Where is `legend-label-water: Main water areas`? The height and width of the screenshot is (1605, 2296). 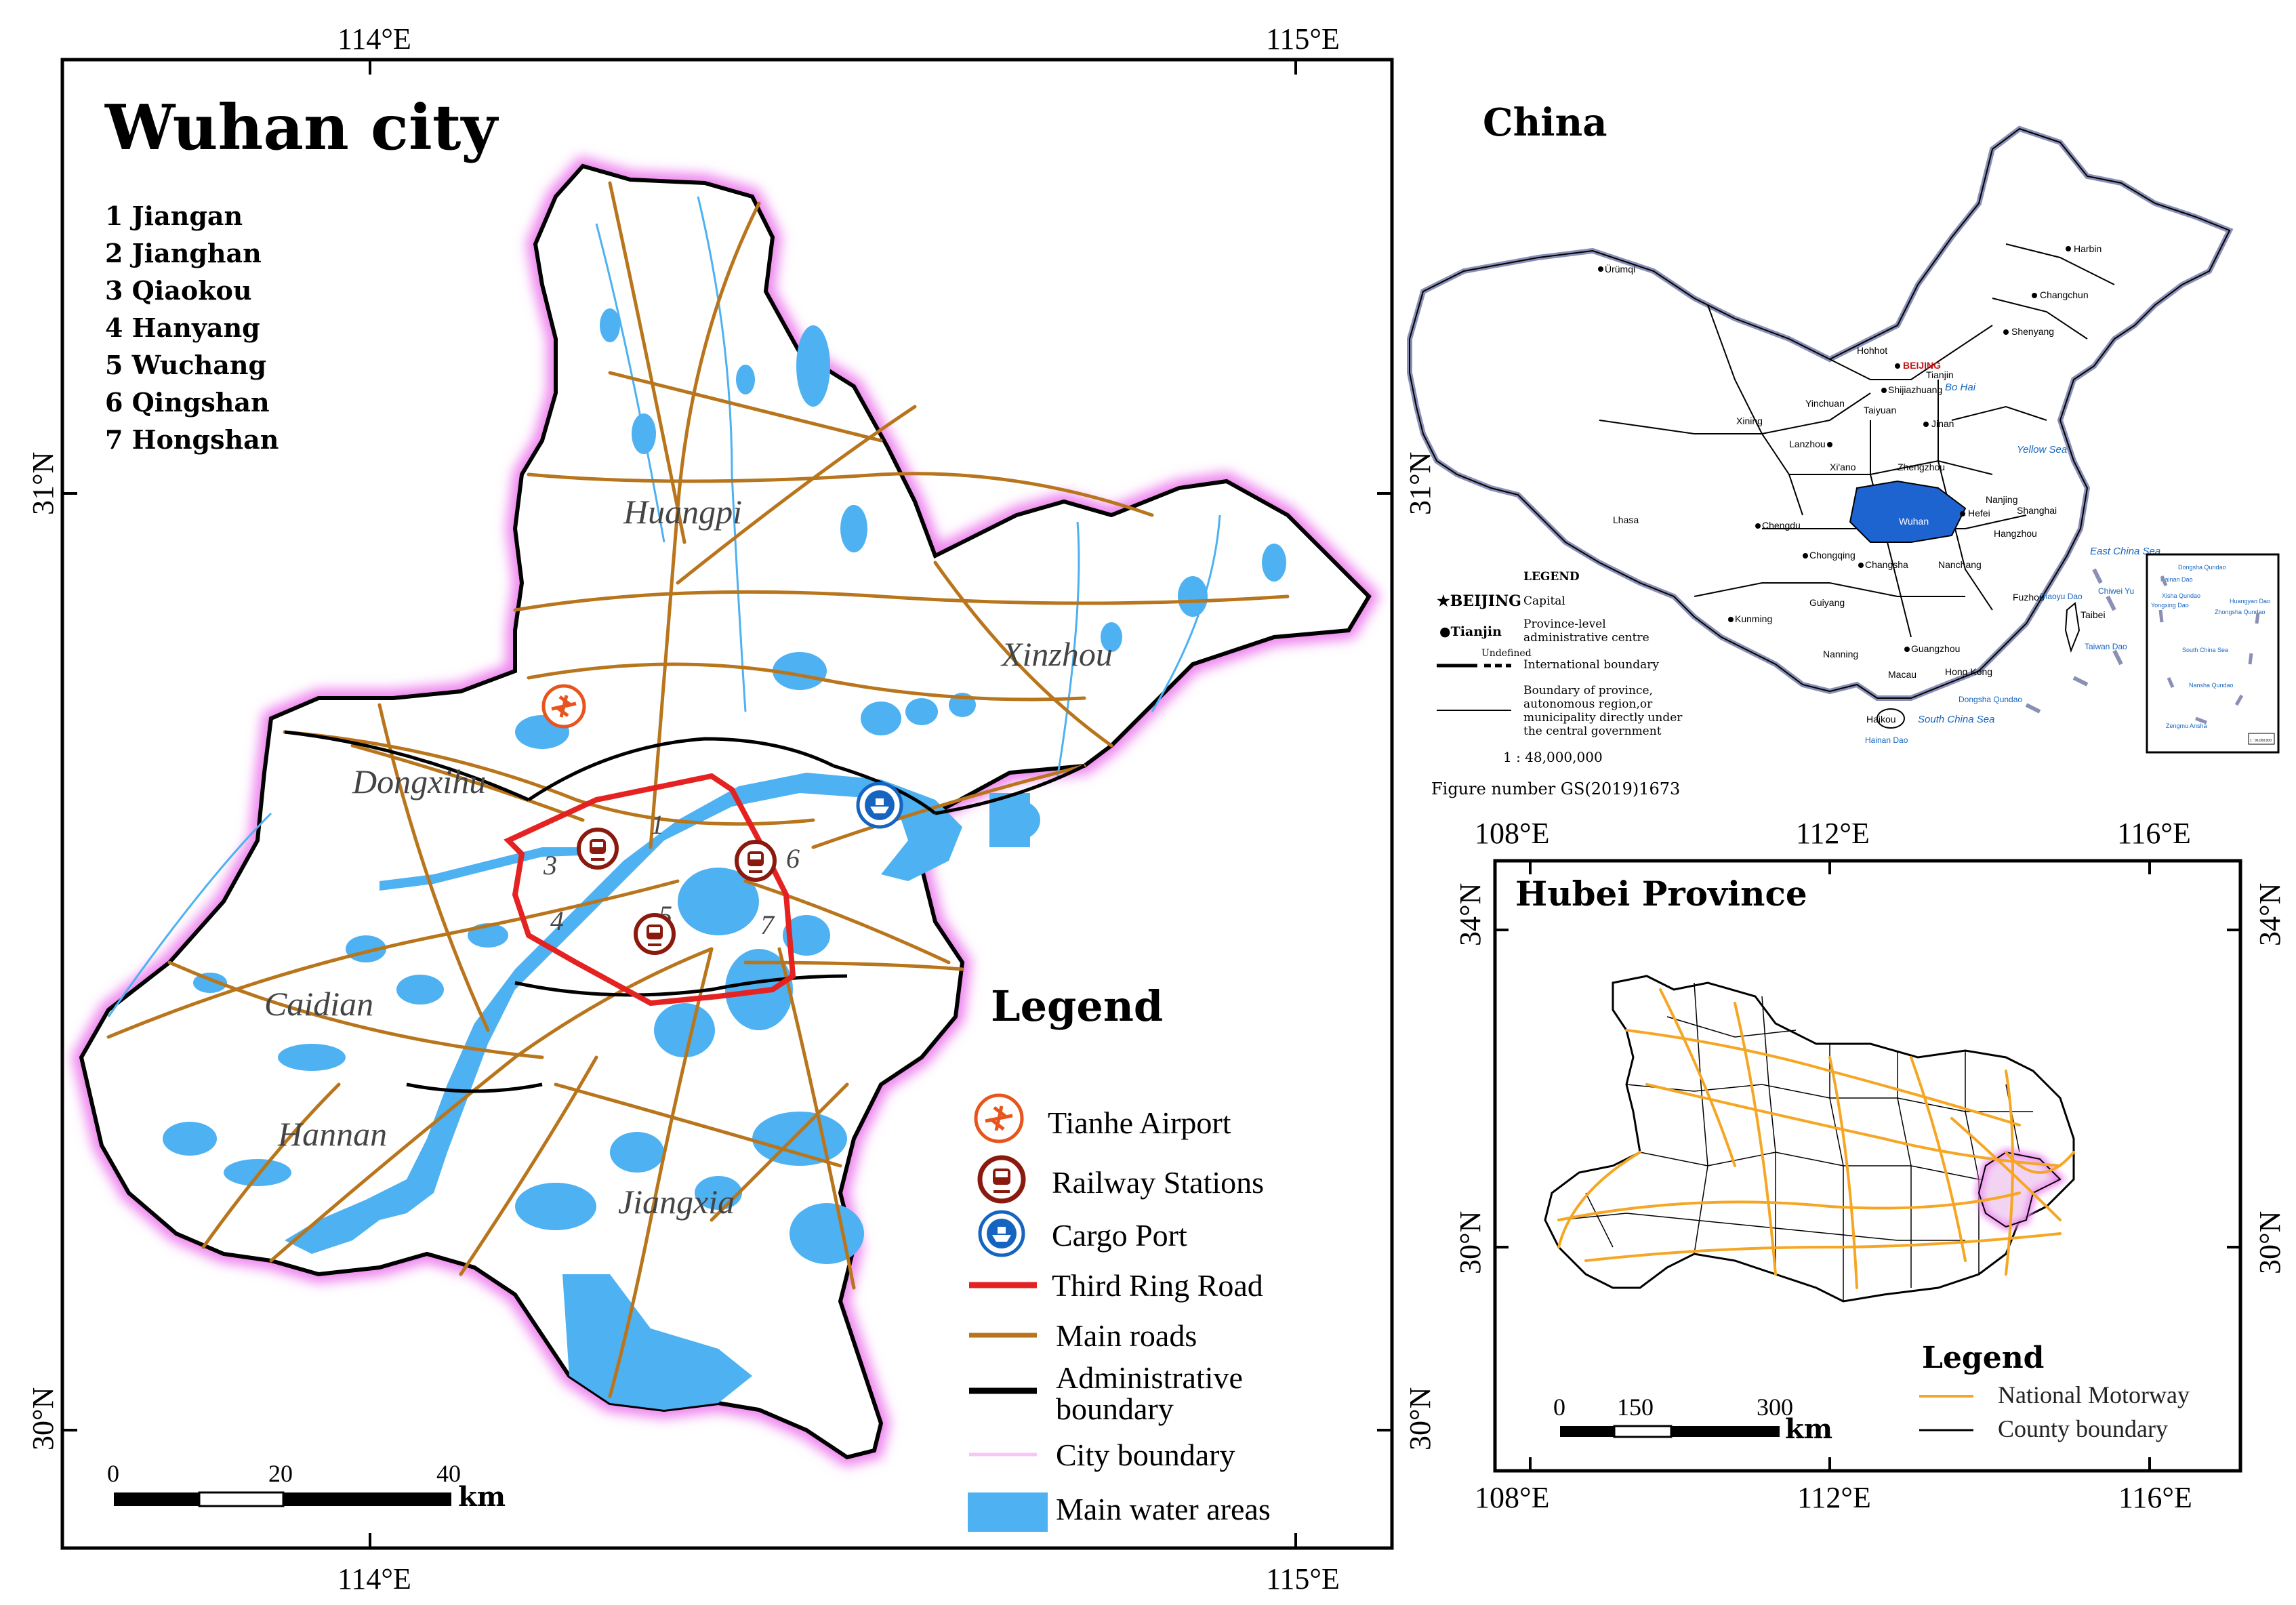
legend-label-water: Main water areas is located at coordinates (1163, 1509).